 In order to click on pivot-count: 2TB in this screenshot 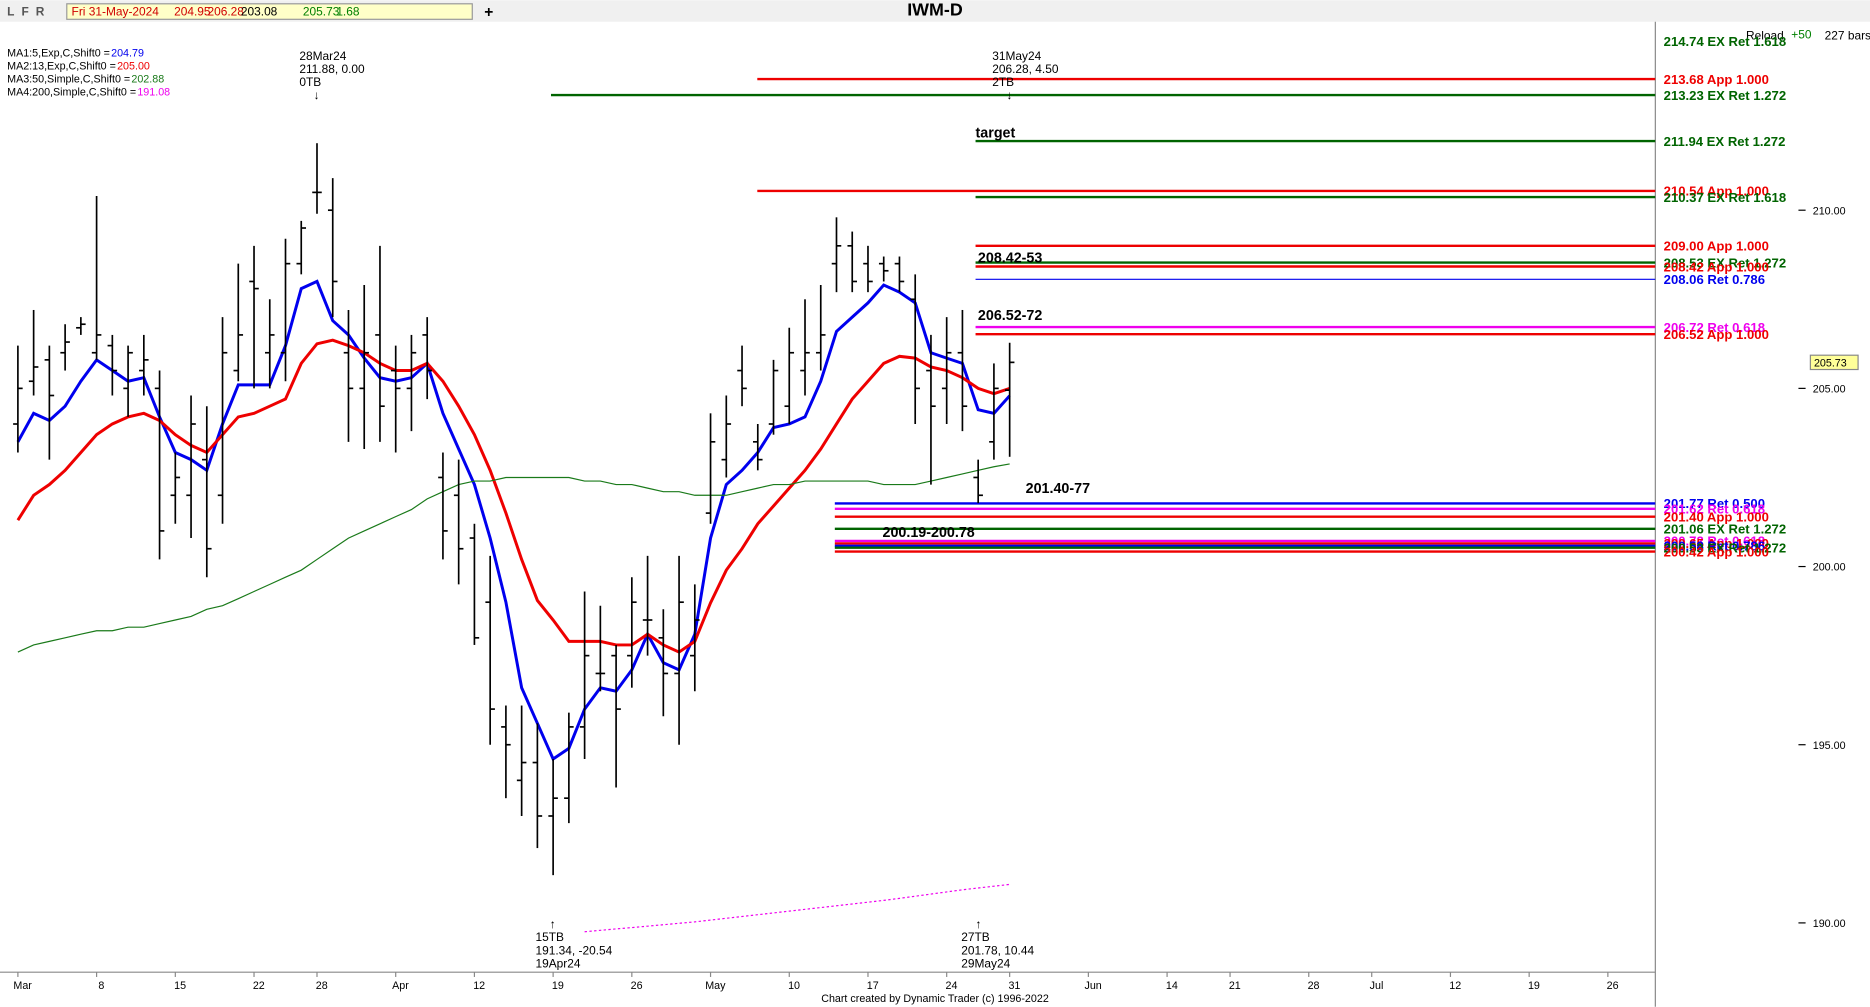, I will do `click(1003, 82)`.